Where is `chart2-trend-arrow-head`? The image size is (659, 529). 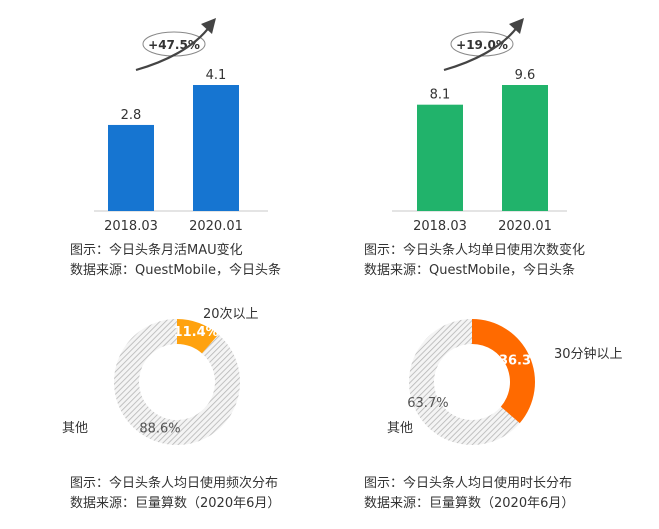
chart2-trend-arrow-head is located at coordinates (516, 26).